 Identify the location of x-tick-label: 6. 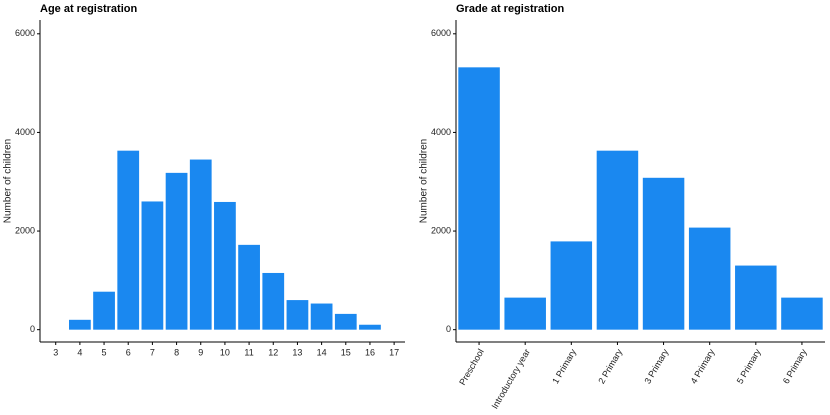
(128, 352).